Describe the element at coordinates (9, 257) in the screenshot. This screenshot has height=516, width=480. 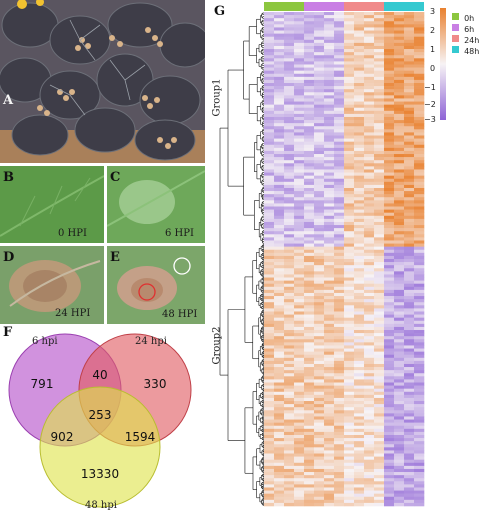
I see `panel-d-label: D` at that location.